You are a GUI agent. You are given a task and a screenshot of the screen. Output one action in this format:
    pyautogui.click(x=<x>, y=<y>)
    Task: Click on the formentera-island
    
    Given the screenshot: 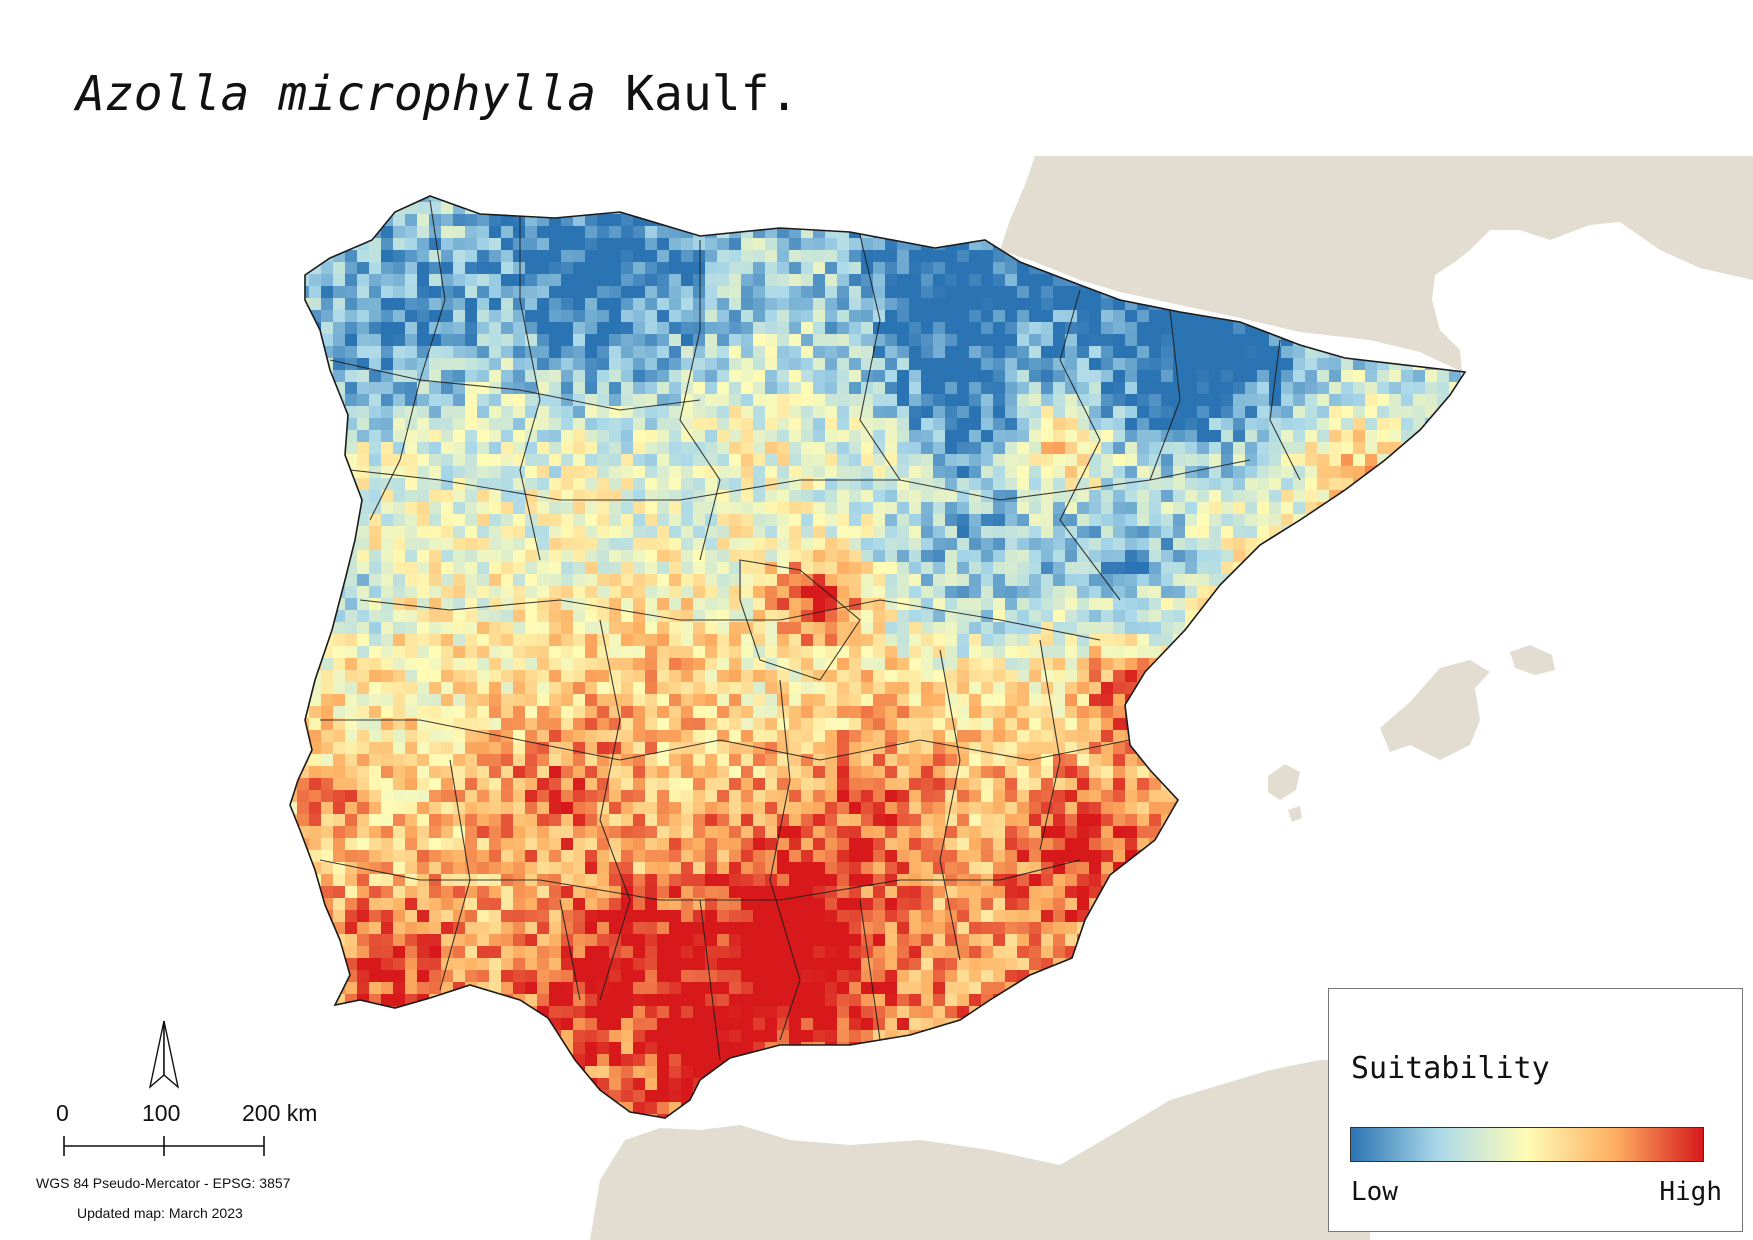 What is the action you would take?
    pyautogui.click(x=1295, y=814)
    